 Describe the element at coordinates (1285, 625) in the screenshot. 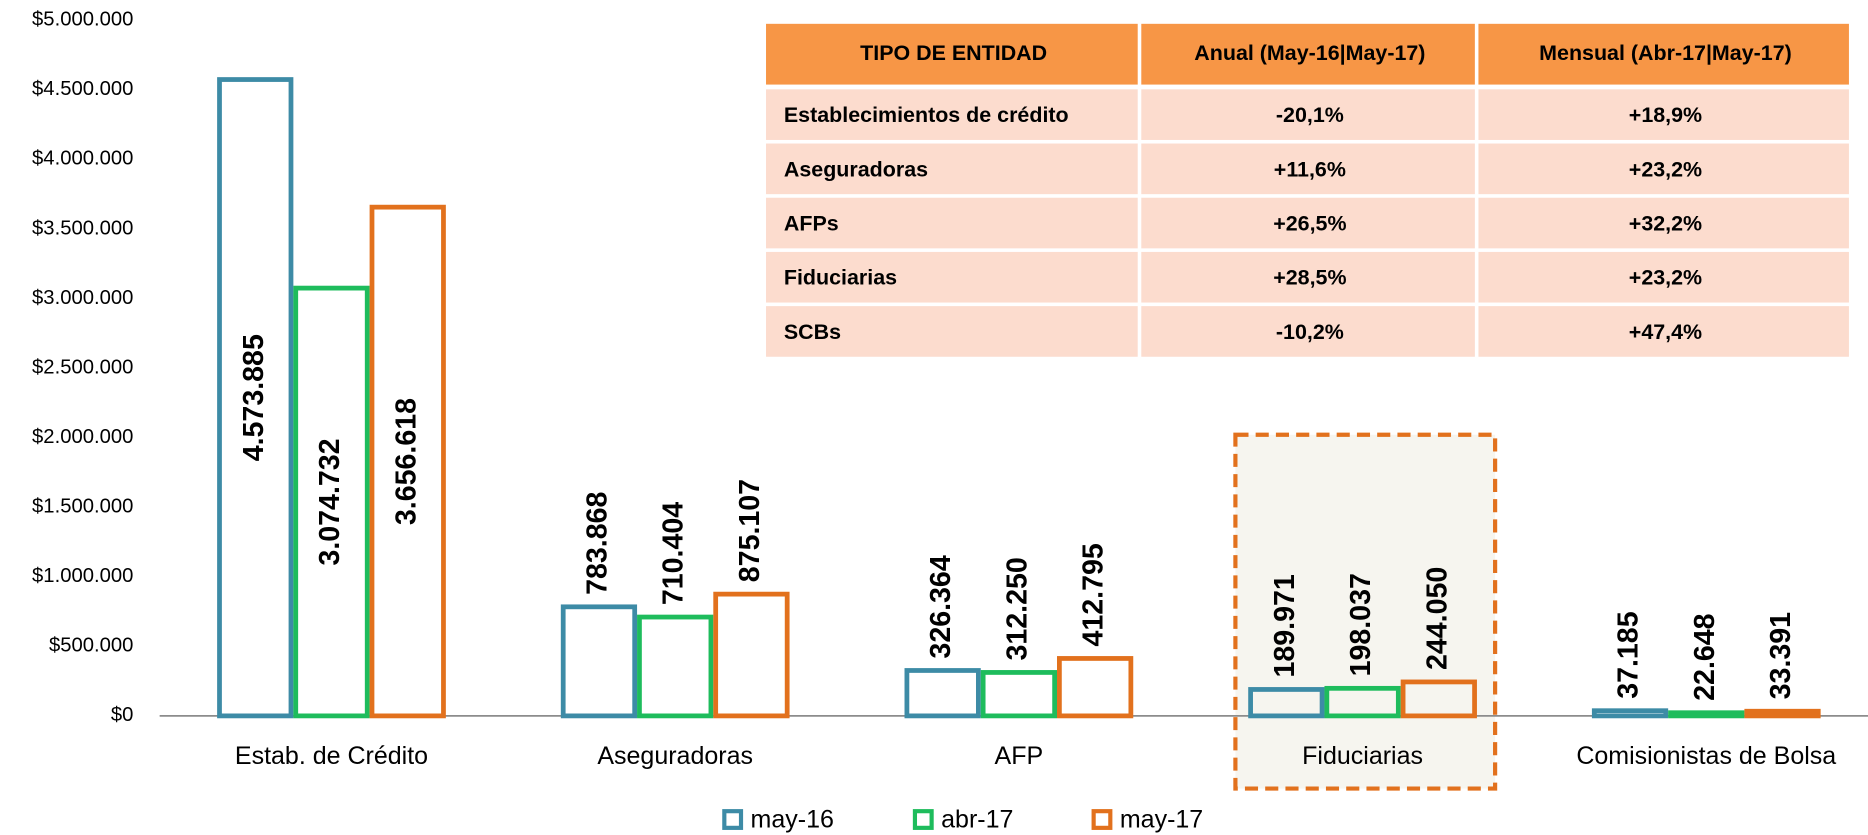

I see `value-label: 189.971` at that location.